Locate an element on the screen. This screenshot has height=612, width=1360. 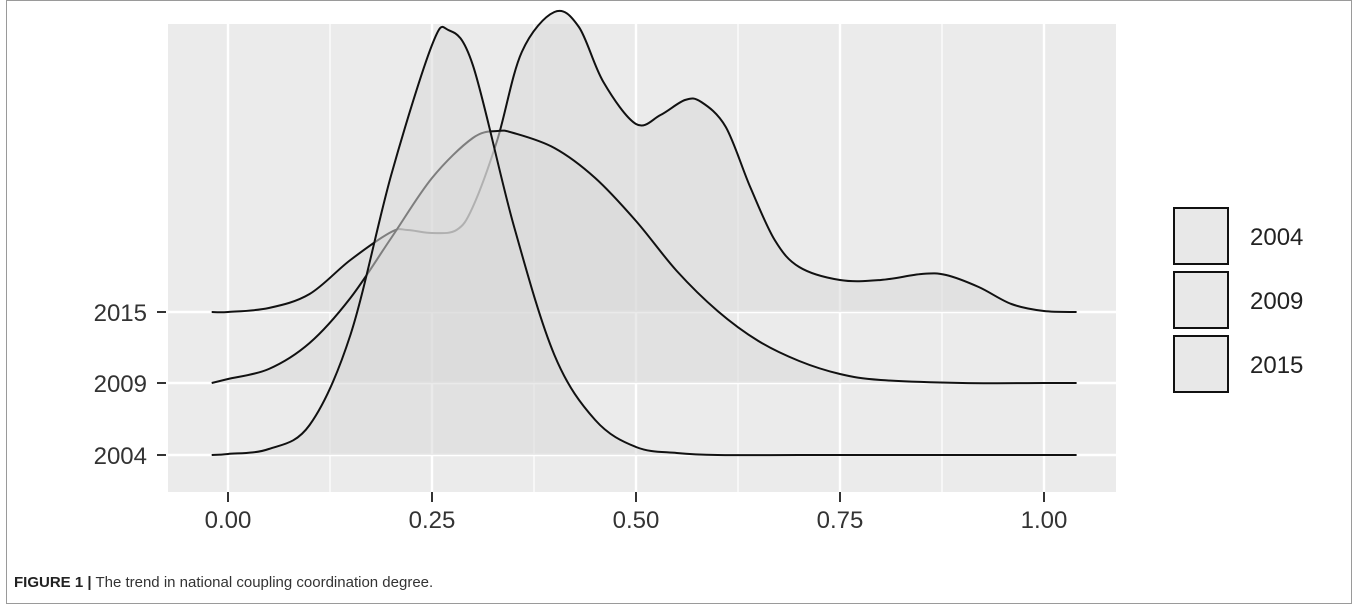
x-axis: 0.00 0.25 0.50 0.75 1.00 is located at coordinates (636, 513).